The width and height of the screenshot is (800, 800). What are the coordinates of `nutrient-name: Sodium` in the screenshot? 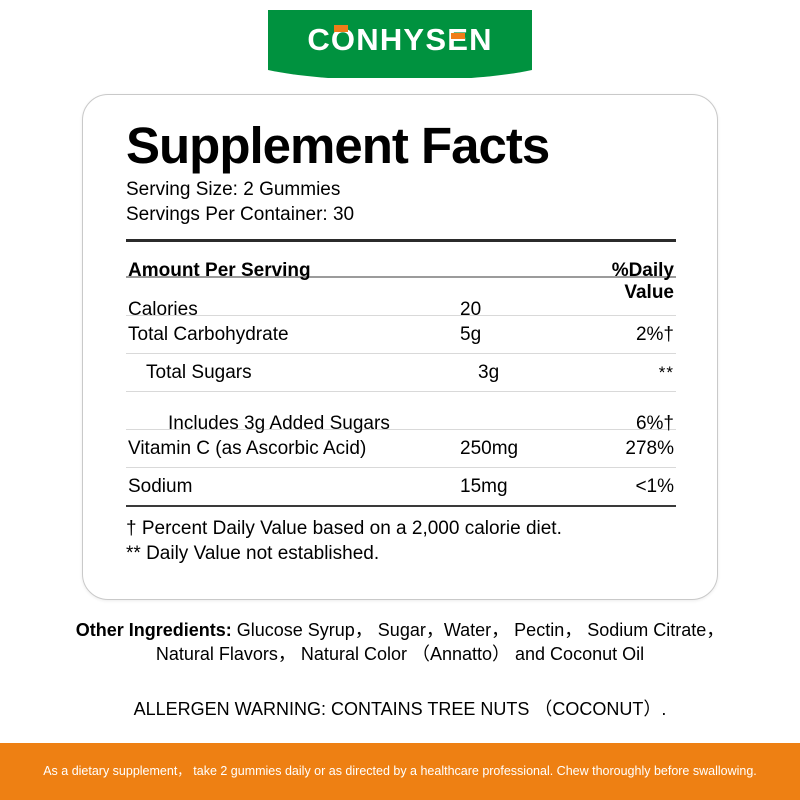 It's located at (160, 486).